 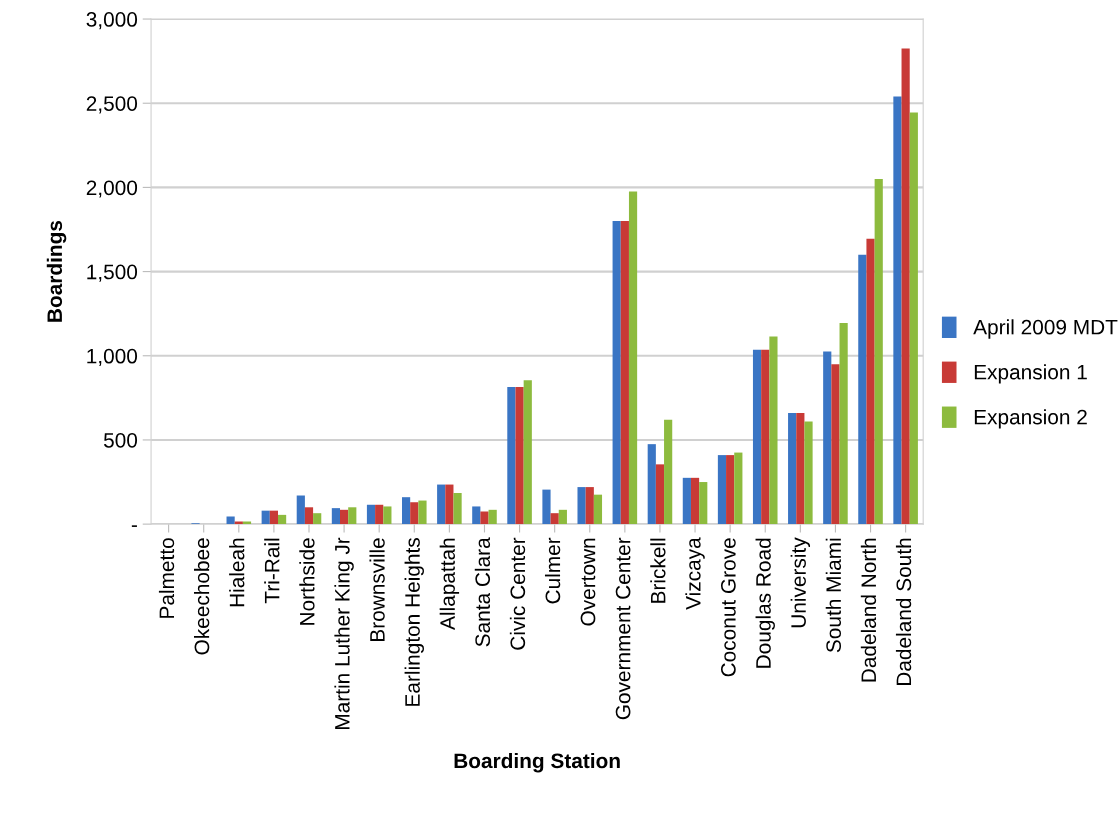 I want to click on x-tick-label: Brickell, so click(x=658, y=570).